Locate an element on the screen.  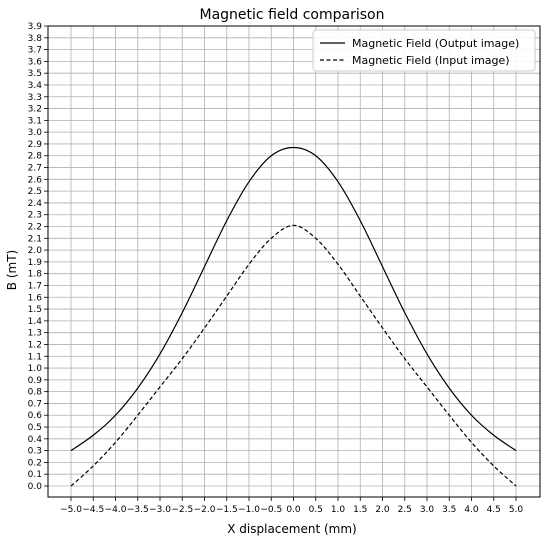
x-tick-label: −4.5 is located at coordinates (93, 510).